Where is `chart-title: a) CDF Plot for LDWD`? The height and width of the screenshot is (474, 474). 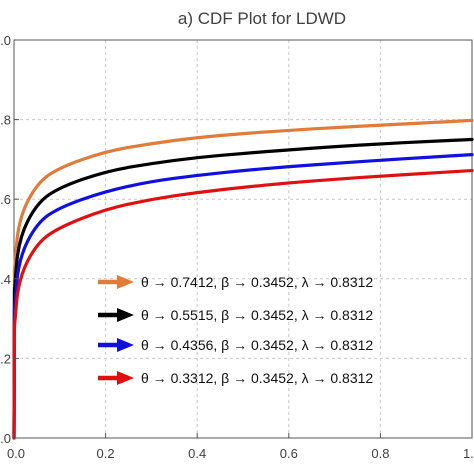
chart-title: a) CDF Plot for LDWD is located at coordinates (262, 18).